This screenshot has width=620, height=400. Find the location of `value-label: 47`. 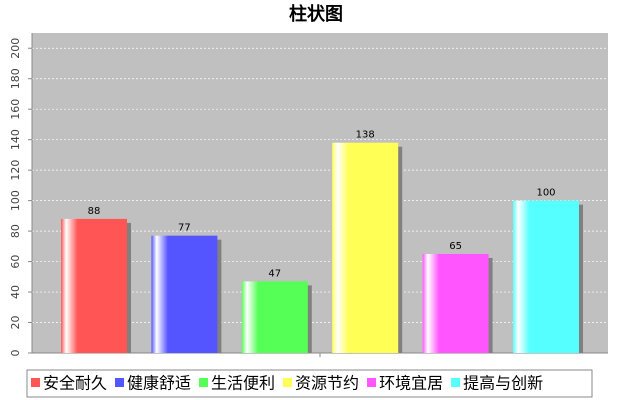

value-label: 47 is located at coordinates (274, 273).